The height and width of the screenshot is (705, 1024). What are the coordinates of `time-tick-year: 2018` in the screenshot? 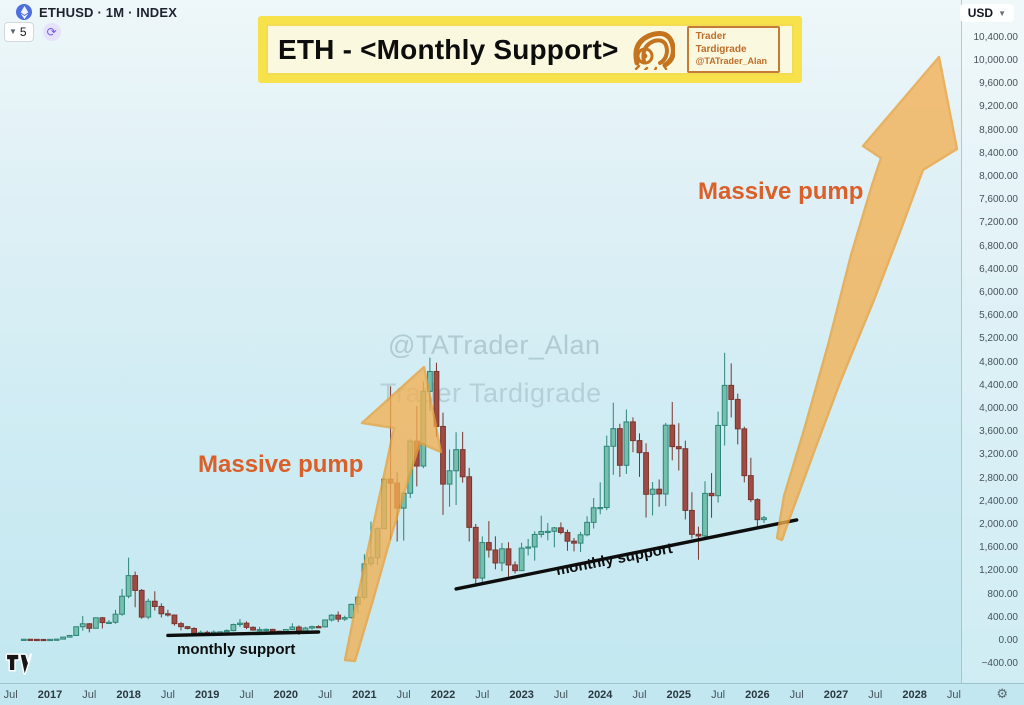 It's located at (128, 695).